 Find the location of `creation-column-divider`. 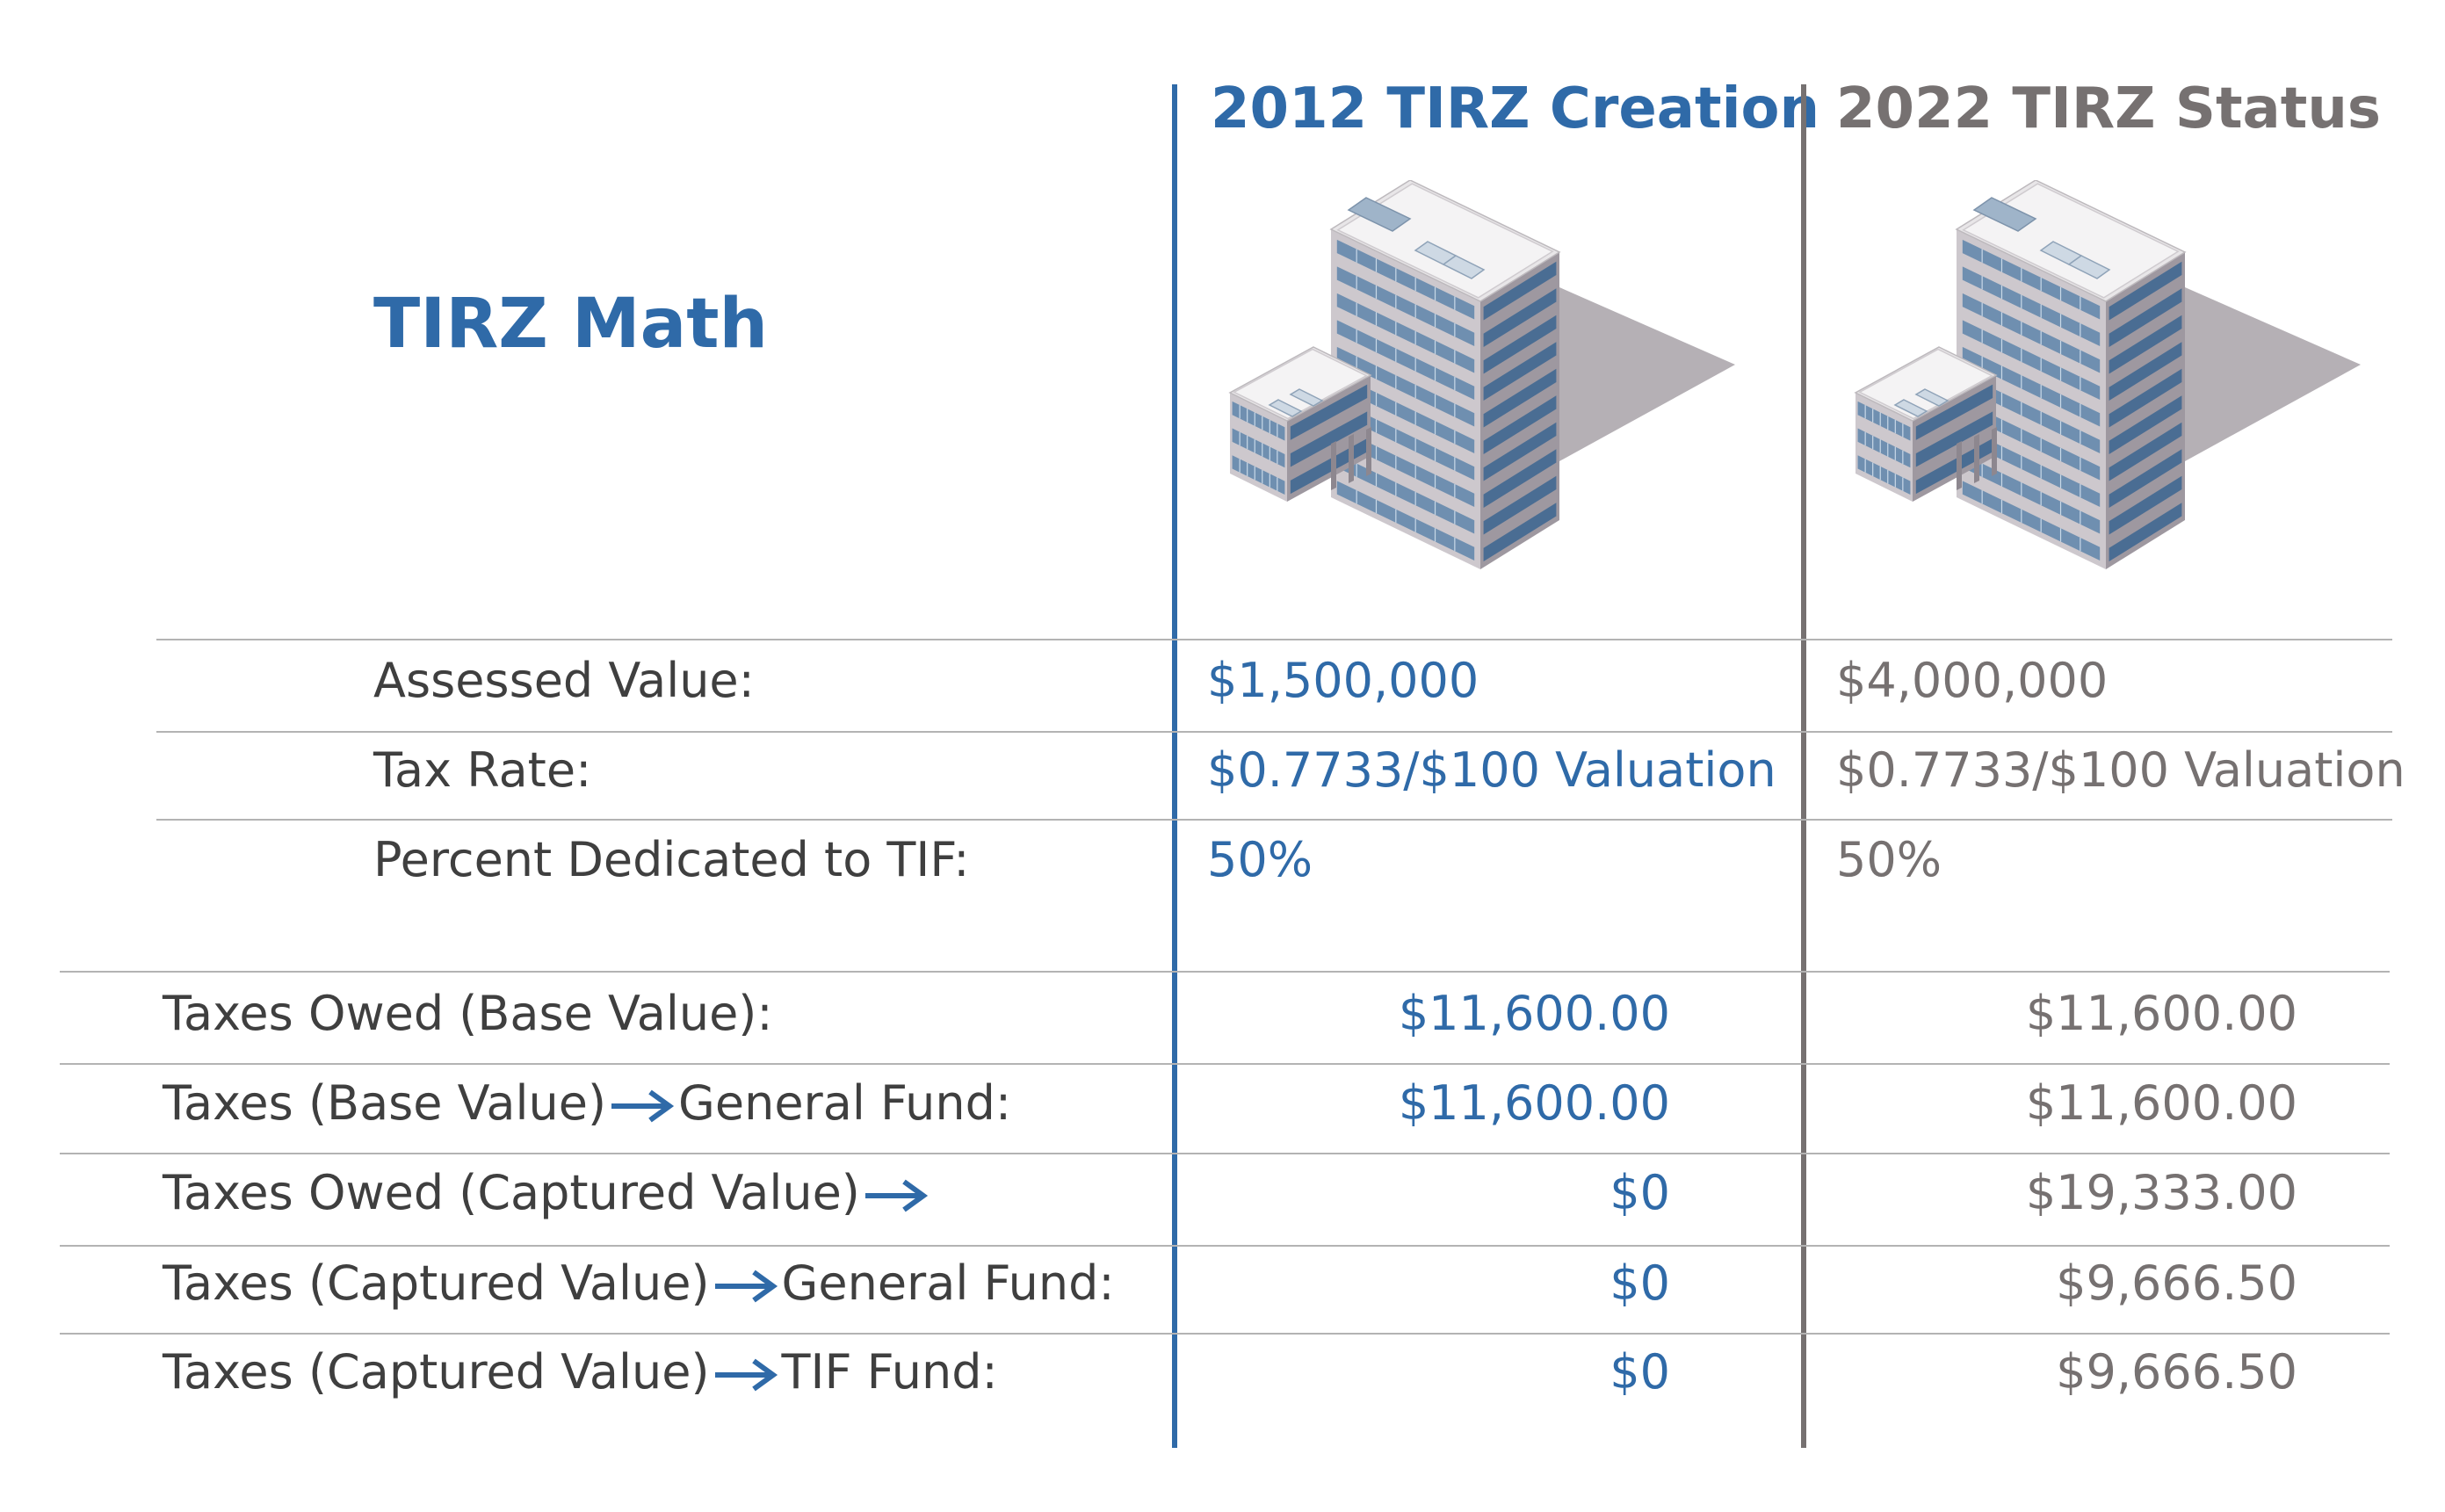

creation-column-divider is located at coordinates (1174, 766).